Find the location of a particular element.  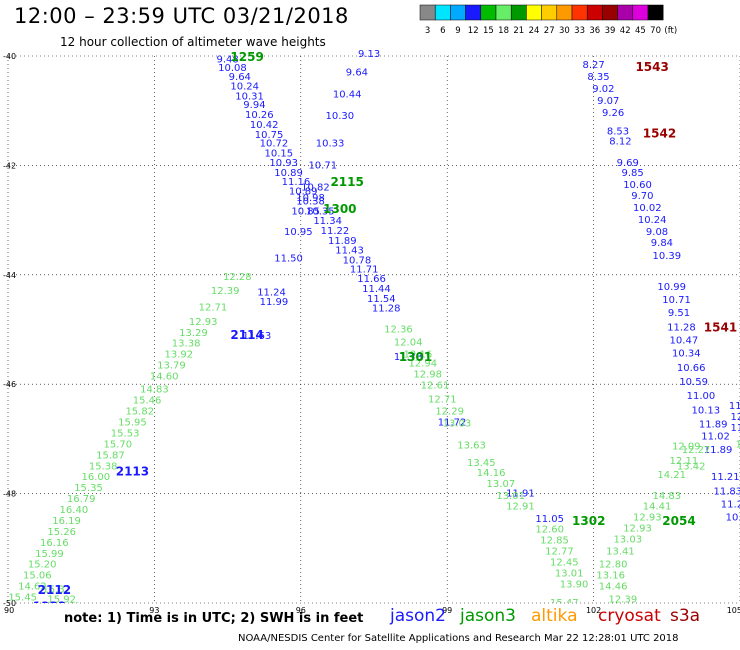

jason3-value-label: 13.90 is located at coordinates (574, 584).